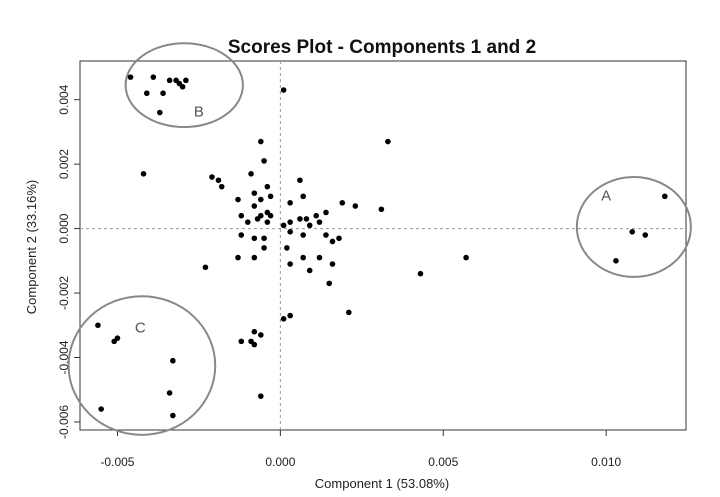  I want to click on chart-title: Scores Plot - Components 1 and 2, so click(382, 47).